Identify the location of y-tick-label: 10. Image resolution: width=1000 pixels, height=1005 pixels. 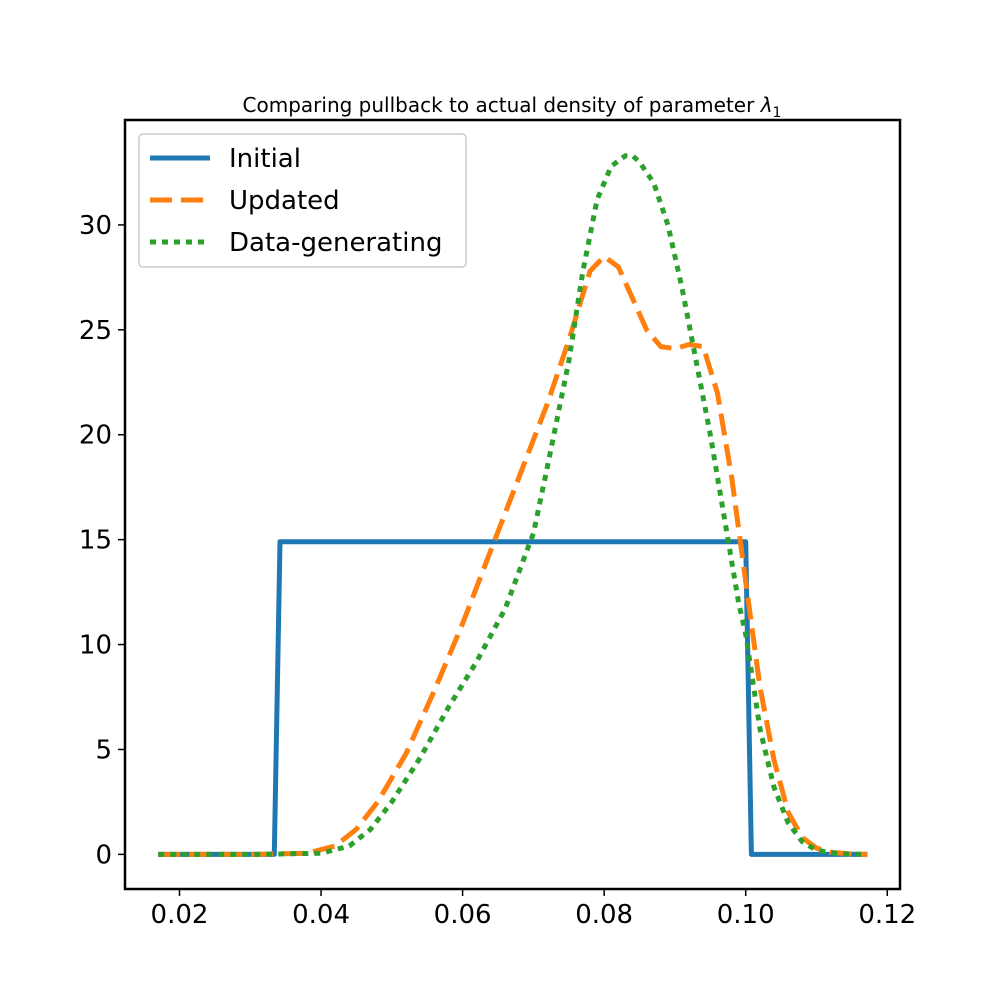
(95, 646).